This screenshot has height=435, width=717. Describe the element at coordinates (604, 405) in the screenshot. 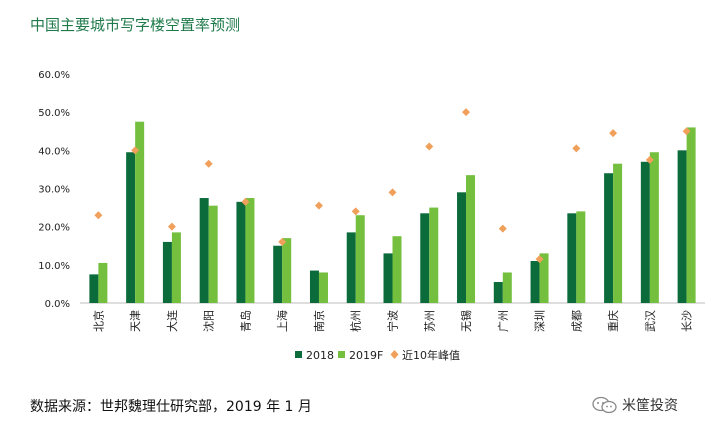

I see `wechat-icon` at that location.